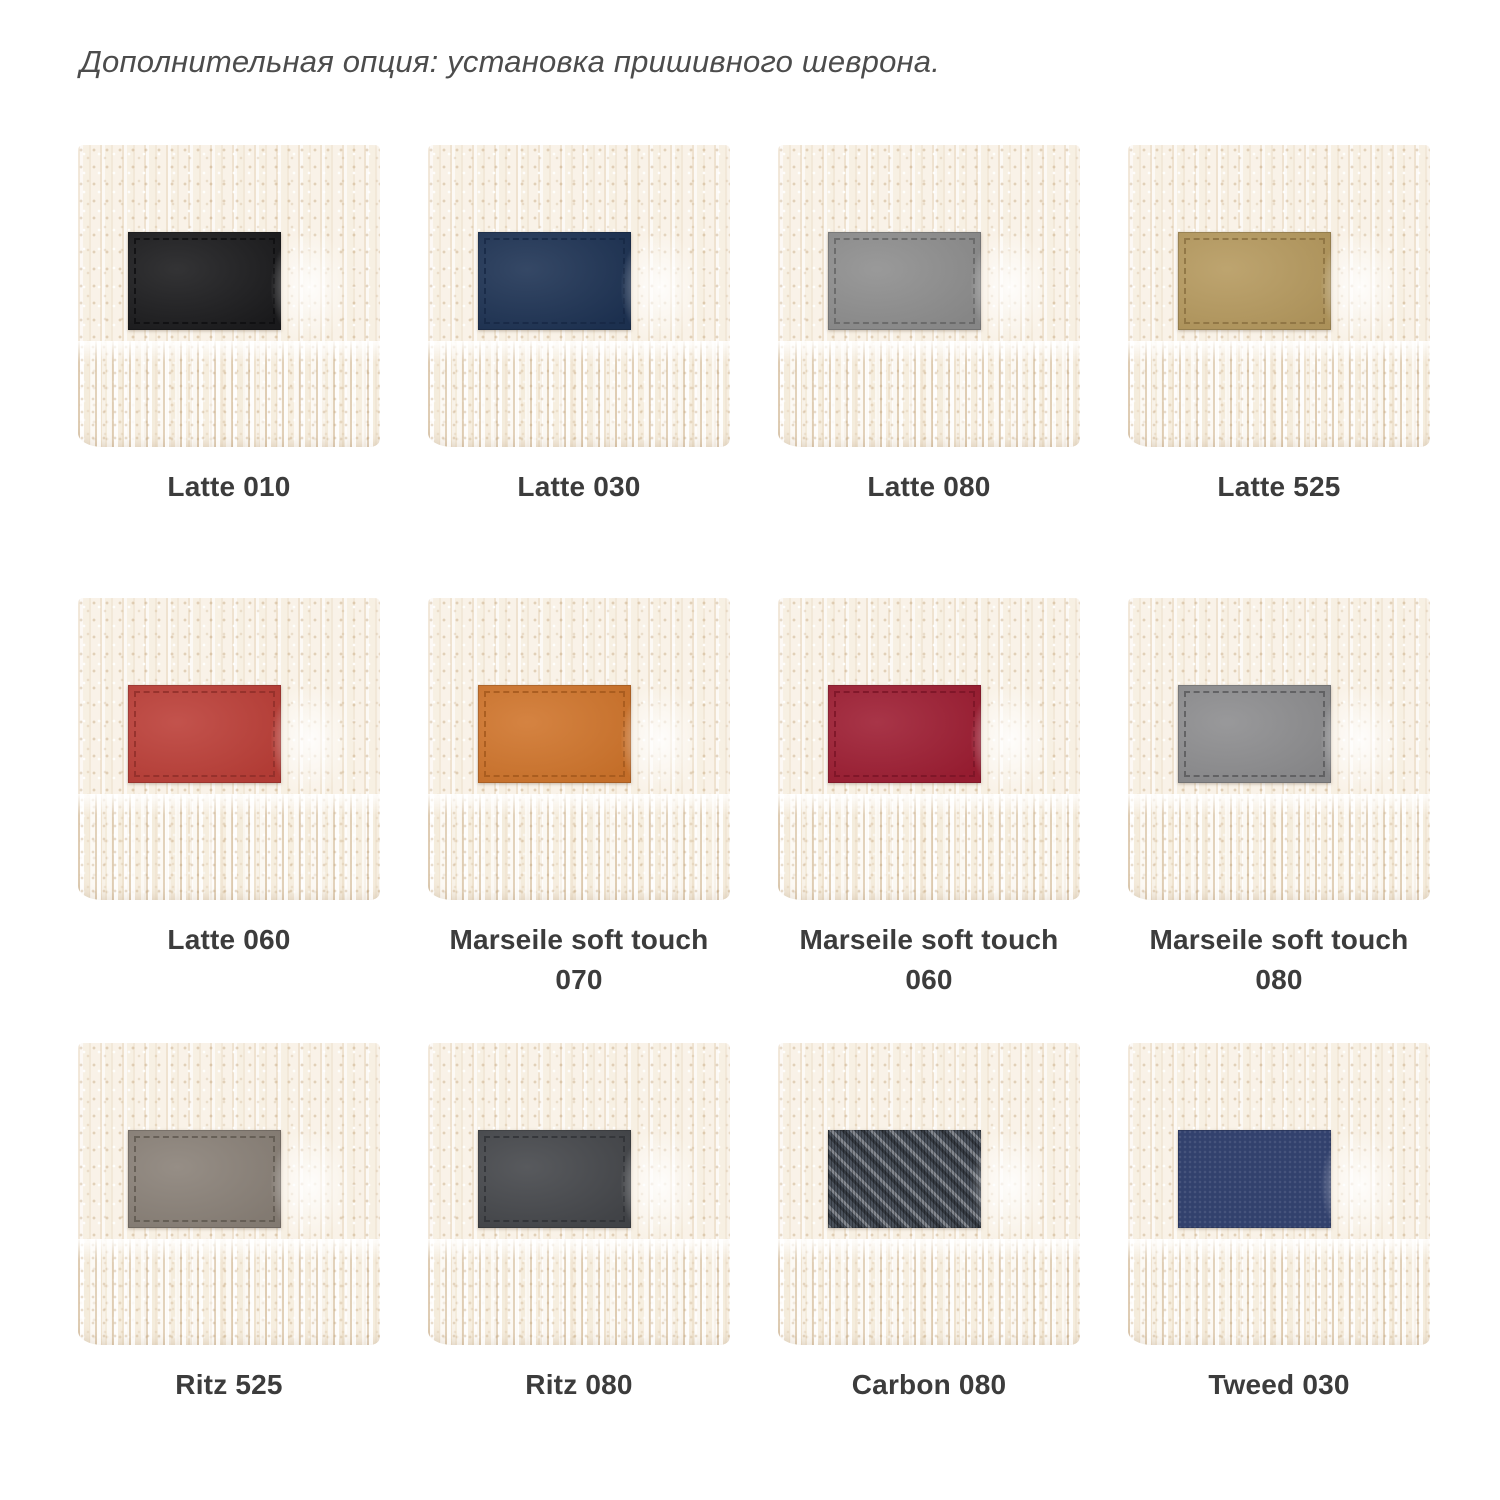 The height and width of the screenshot is (1500, 1500). I want to click on swatch-label: Latte 080, so click(929, 486).